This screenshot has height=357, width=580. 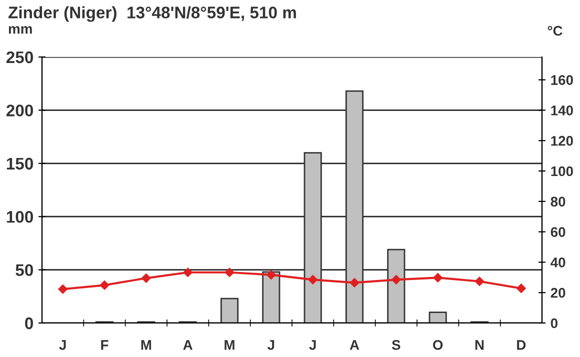 What do you see at coordinates (19, 217) in the screenshot?
I see `y-tick-label: 100` at bounding box center [19, 217].